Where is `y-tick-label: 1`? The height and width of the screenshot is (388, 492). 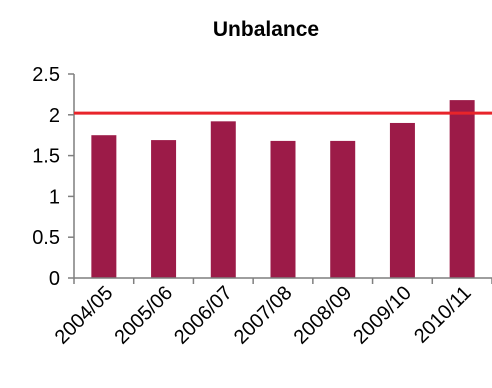
y-tick-label: 1 is located at coordinates (54, 197).